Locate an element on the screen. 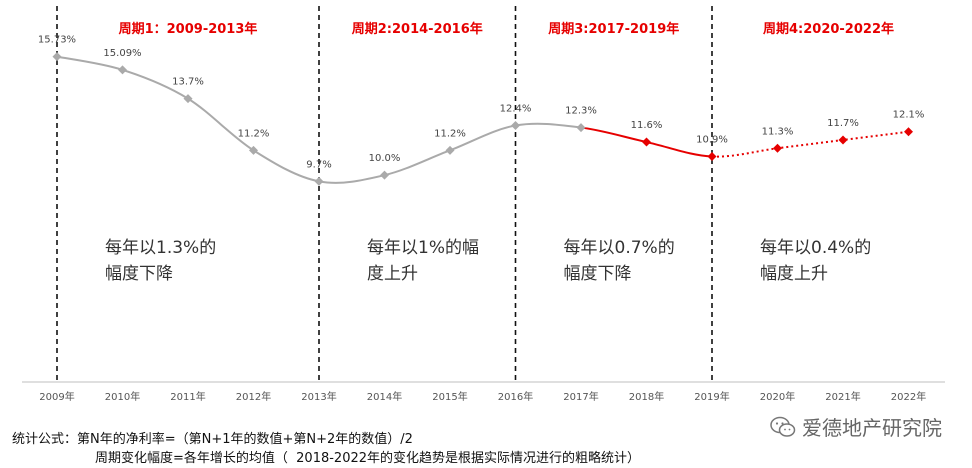  x-tick-label: 2016年 is located at coordinates (515, 396).